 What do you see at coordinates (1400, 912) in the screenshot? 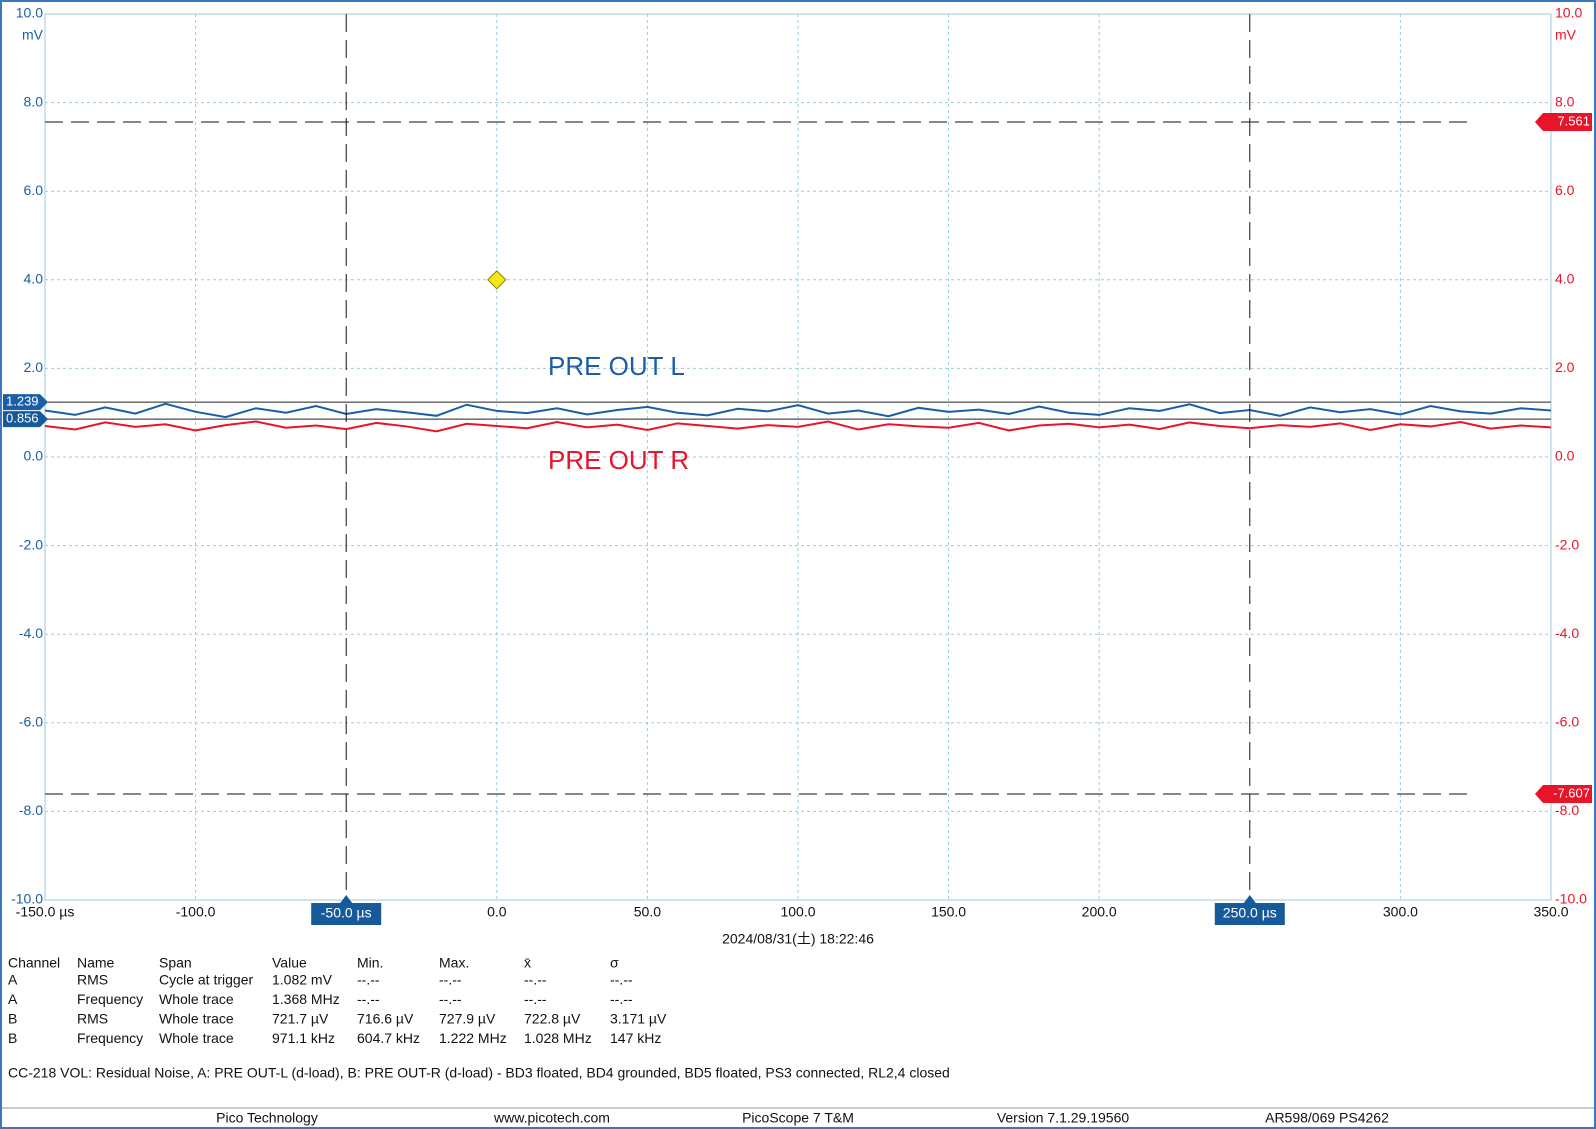
I see `x-tick-label: 300.0` at bounding box center [1400, 912].